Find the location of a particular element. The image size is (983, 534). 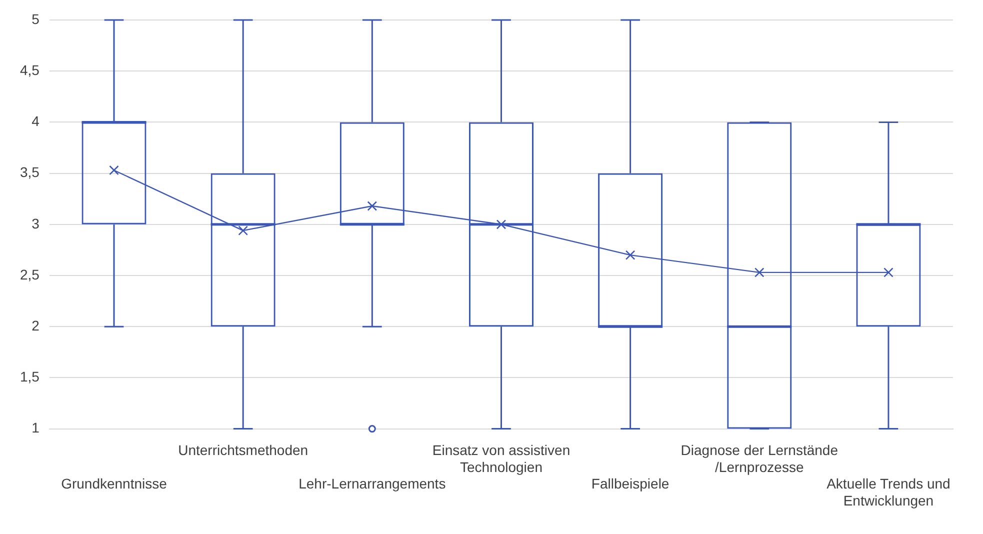

x-tick-label: Grundkenntnisse is located at coordinates (114, 484).